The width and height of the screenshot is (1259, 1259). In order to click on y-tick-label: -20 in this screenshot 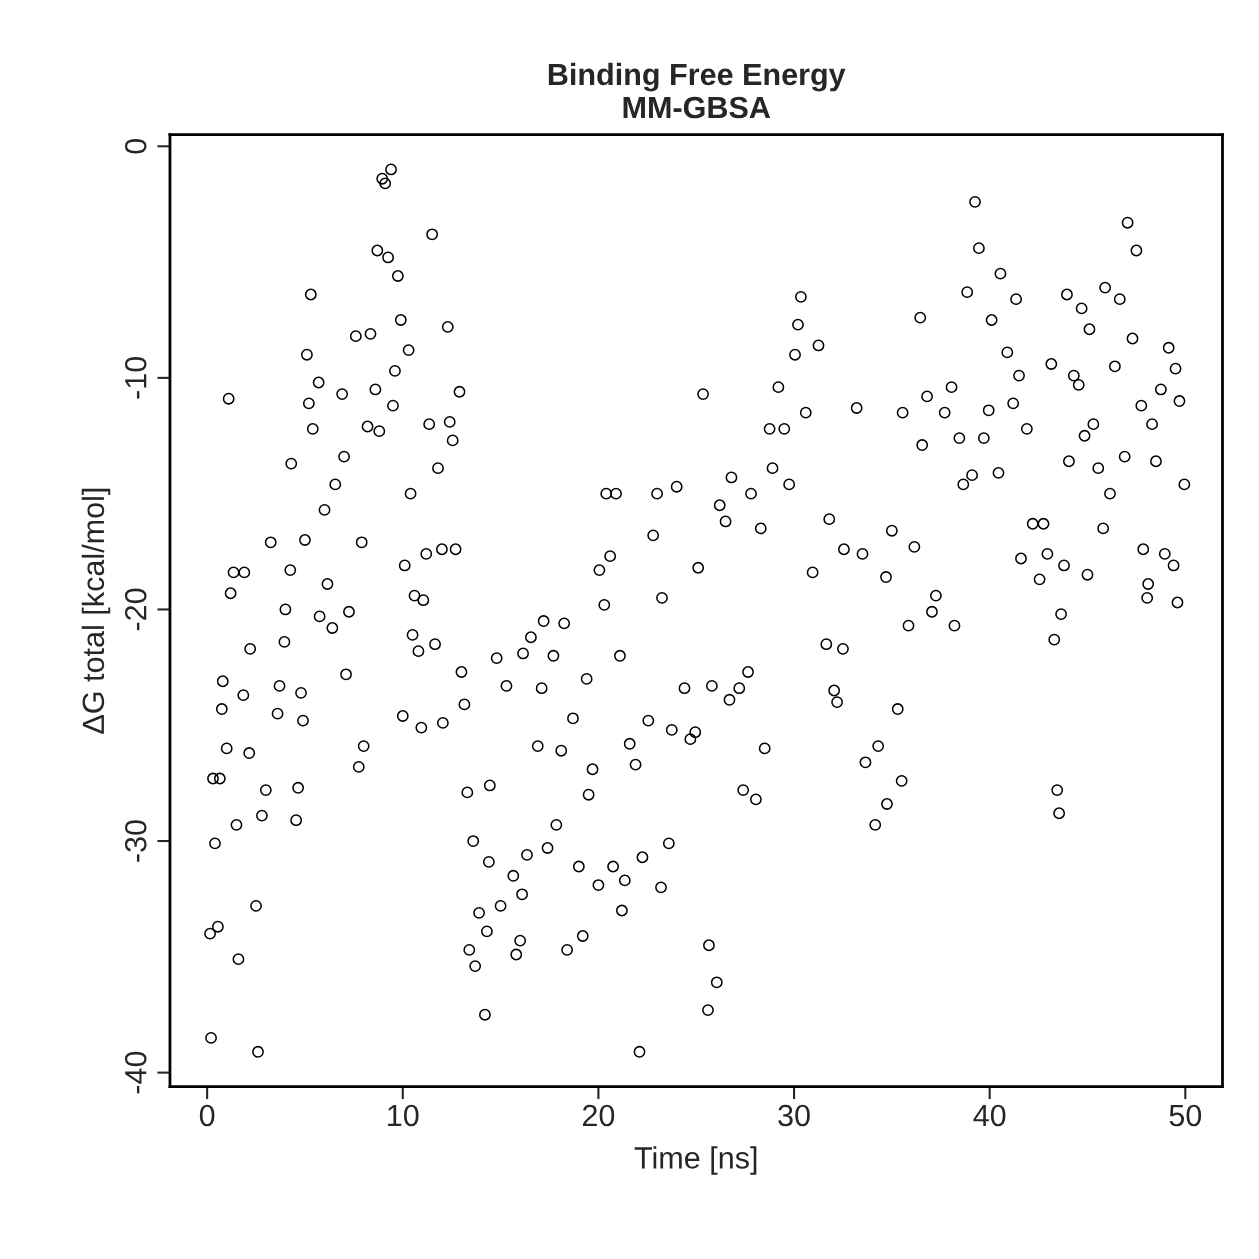, I will do `click(135, 609)`.